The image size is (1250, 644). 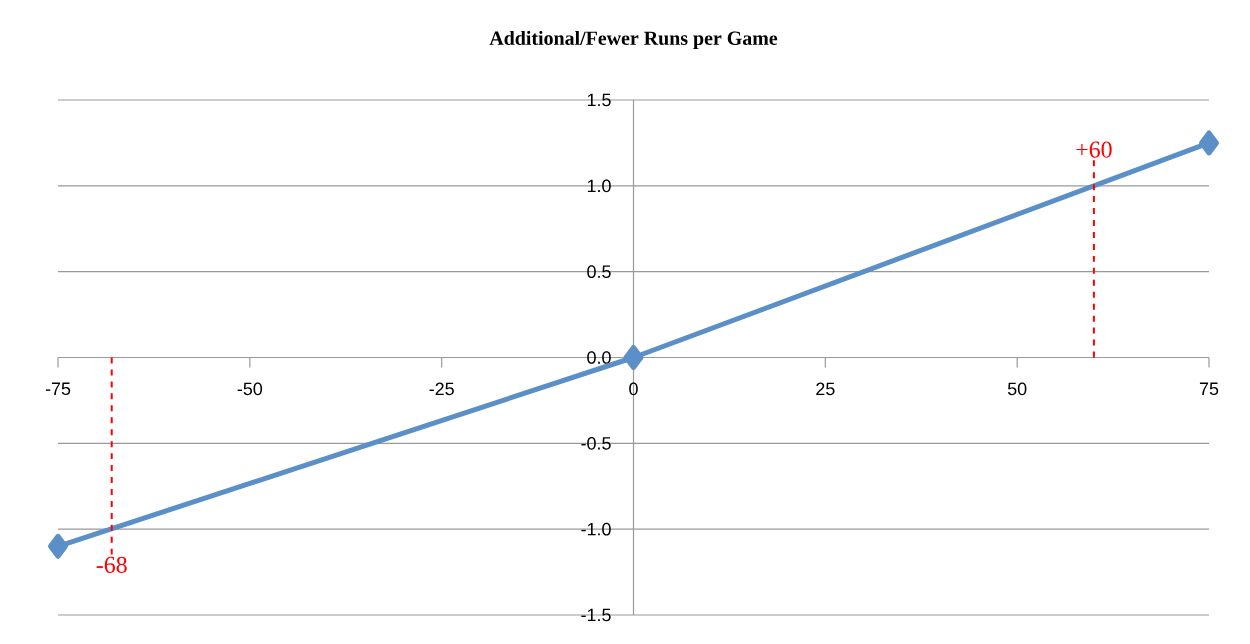 I want to click on y-tick-label: -0.5, so click(x=596, y=443).